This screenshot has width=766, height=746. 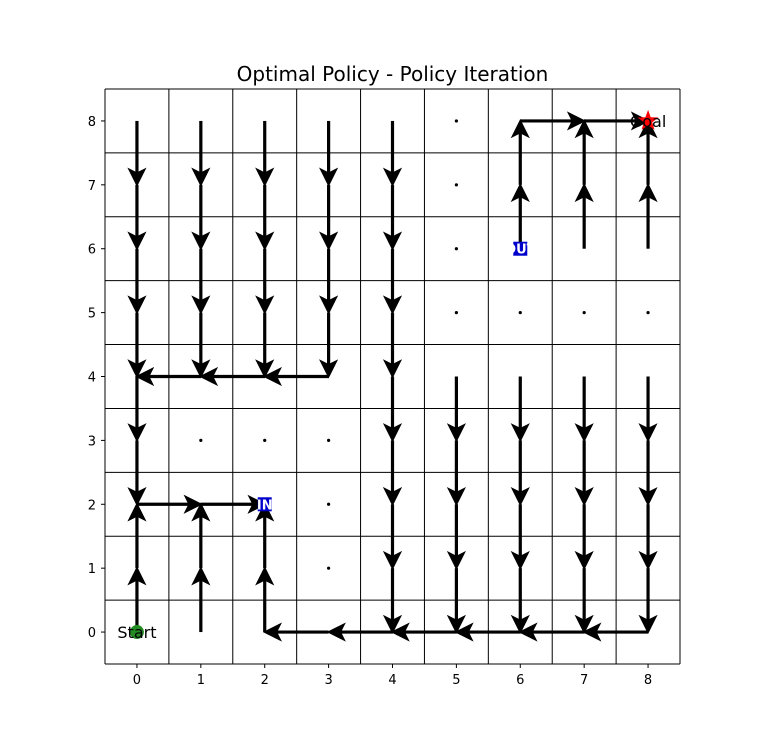 I want to click on y-tick-label: 4, so click(x=92, y=378).